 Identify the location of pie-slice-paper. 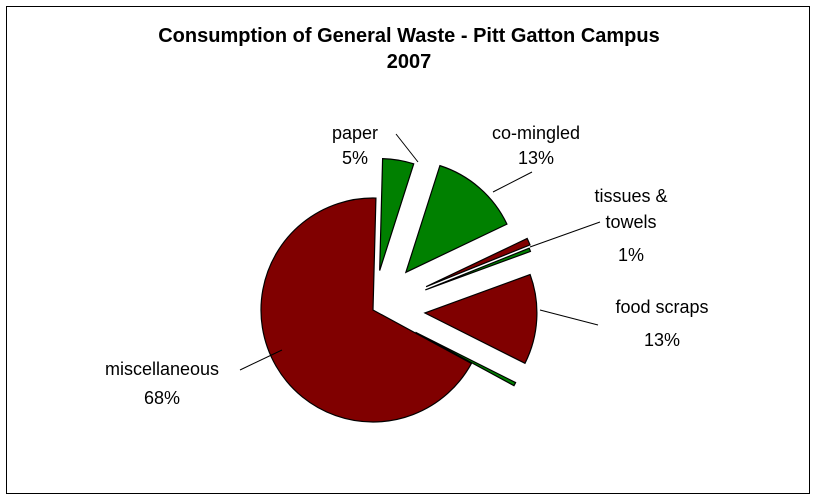
(397, 214).